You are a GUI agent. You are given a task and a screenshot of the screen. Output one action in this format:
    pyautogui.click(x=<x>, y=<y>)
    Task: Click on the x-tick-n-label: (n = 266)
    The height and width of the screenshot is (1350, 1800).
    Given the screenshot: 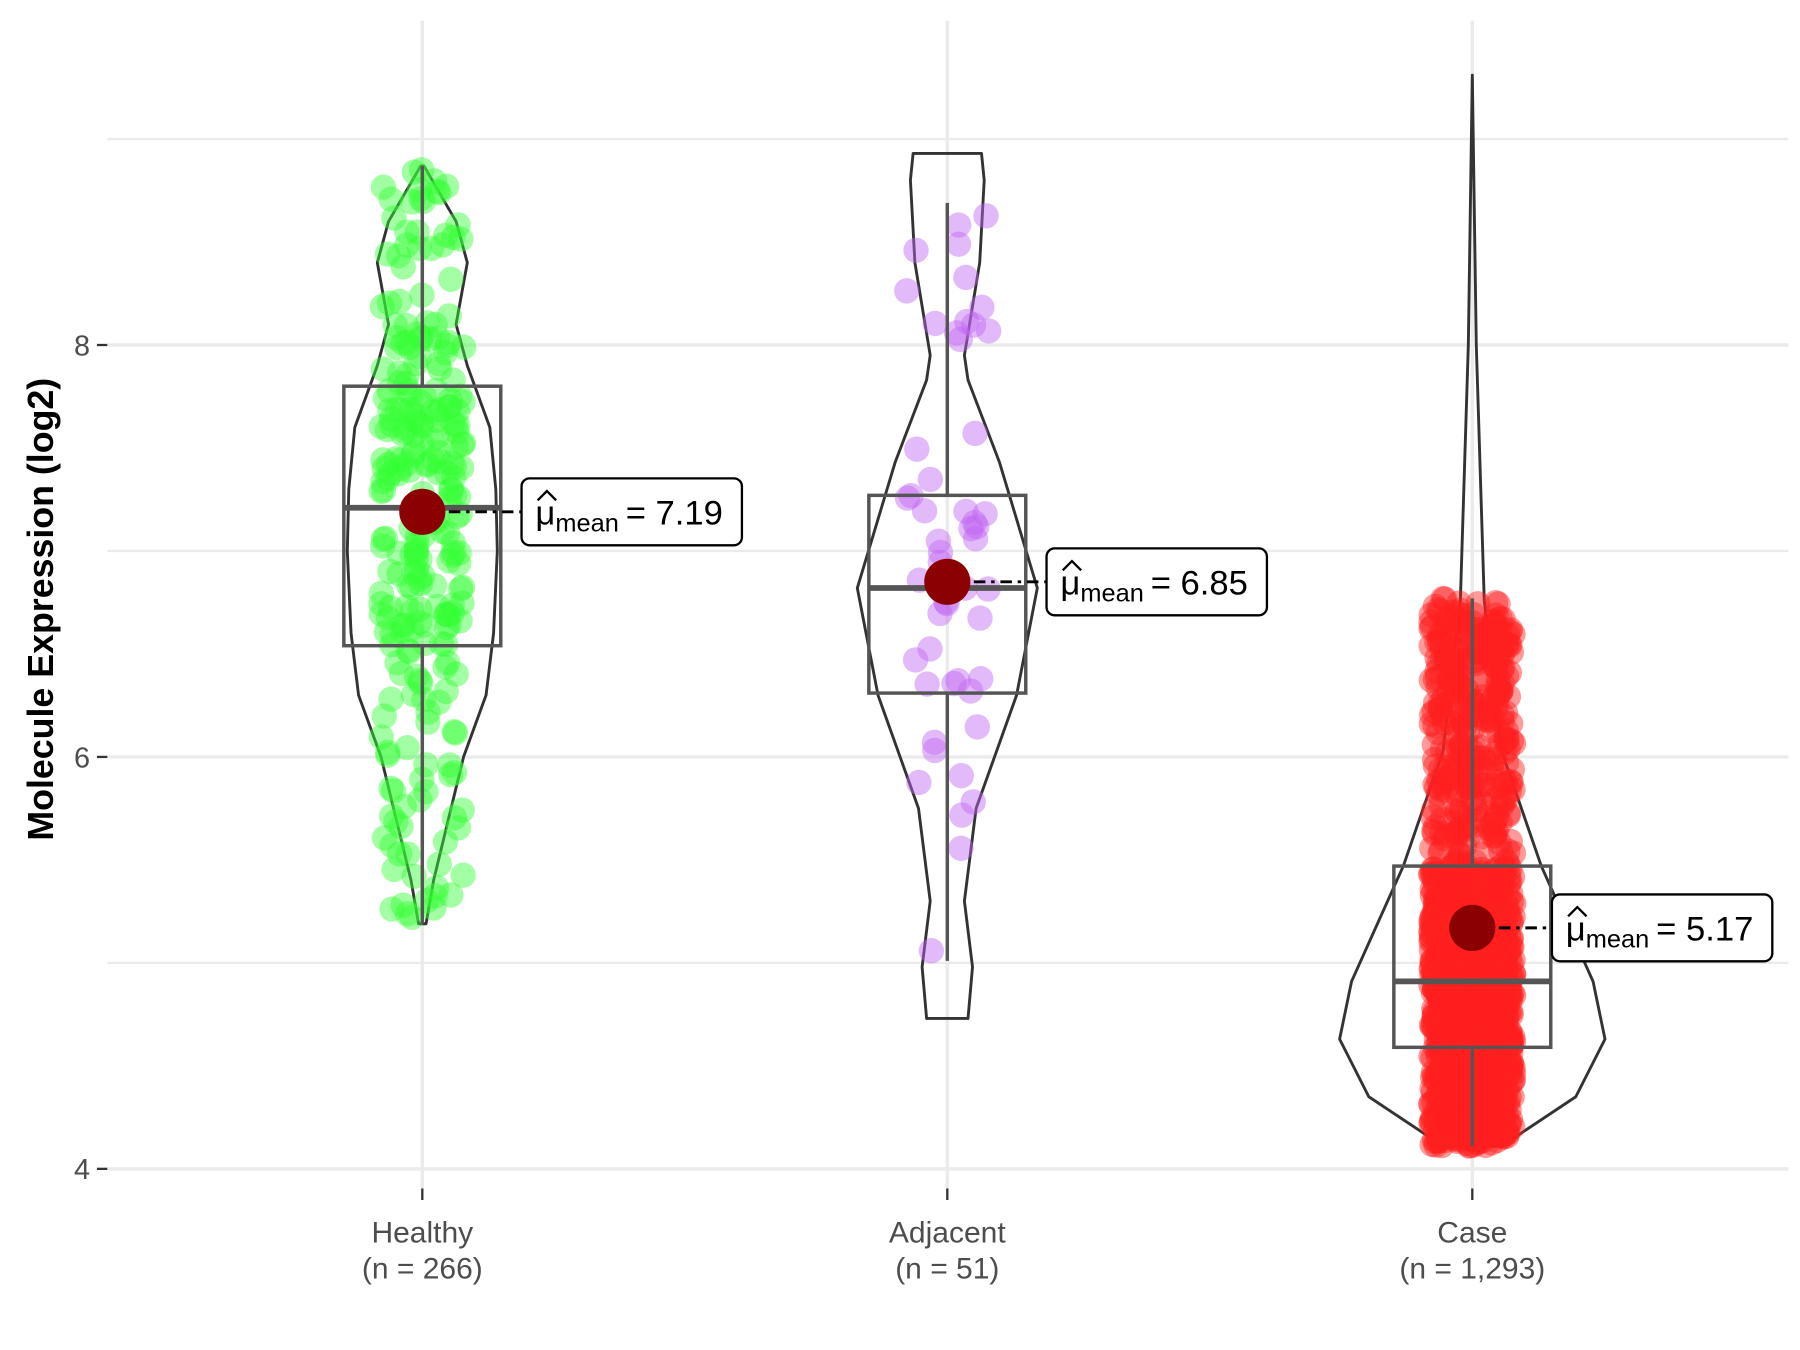 What is the action you would take?
    pyautogui.click(x=422, y=1268)
    